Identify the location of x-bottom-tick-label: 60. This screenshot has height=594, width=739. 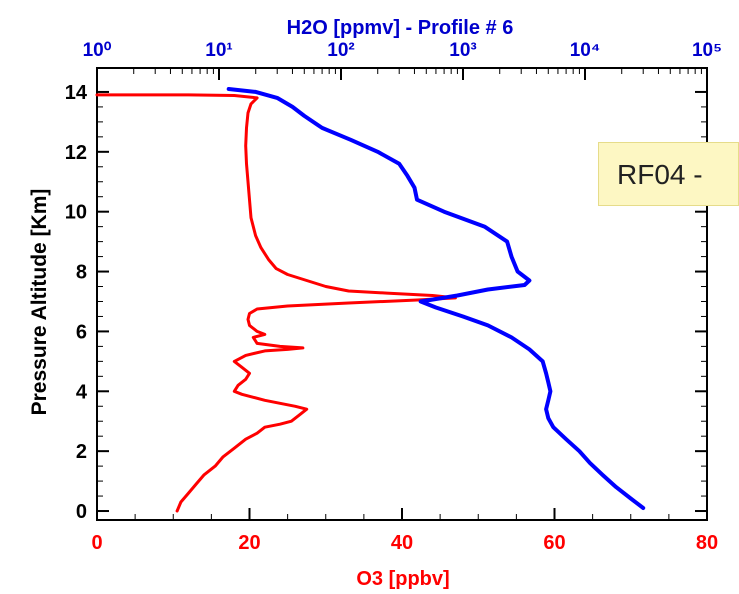
(554, 543).